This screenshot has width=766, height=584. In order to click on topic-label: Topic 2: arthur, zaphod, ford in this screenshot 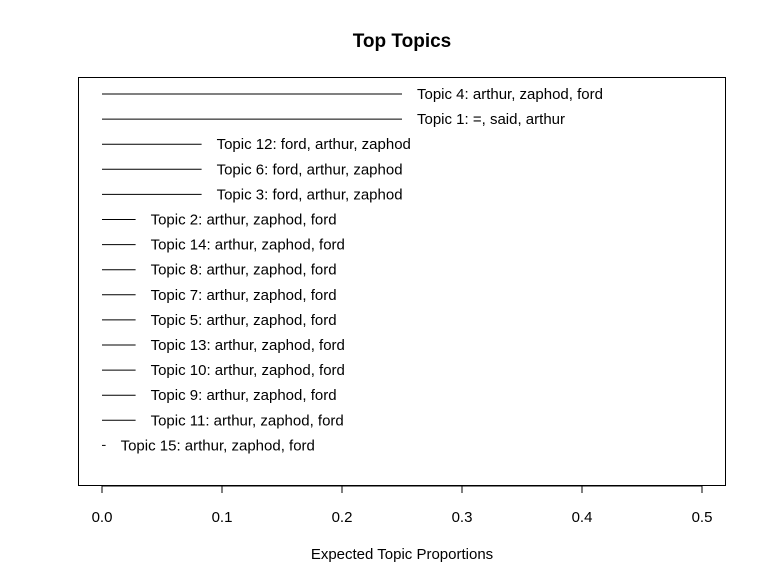, I will do `click(244, 220)`.